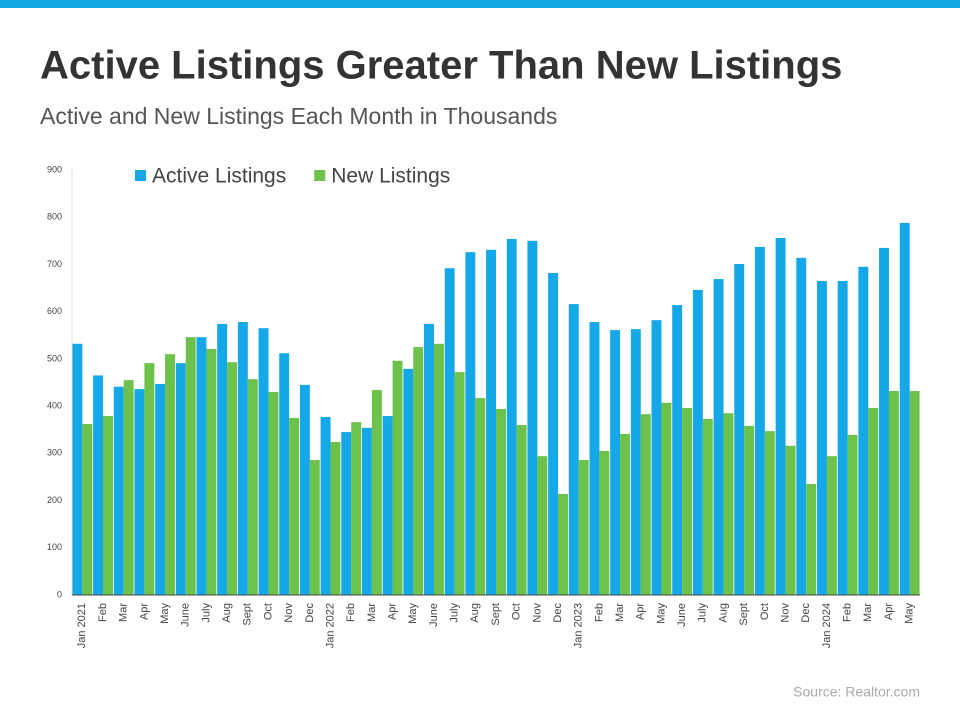  Describe the element at coordinates (268, 611) in the screenshot. I see `x-tick-label: Oct` at that location.